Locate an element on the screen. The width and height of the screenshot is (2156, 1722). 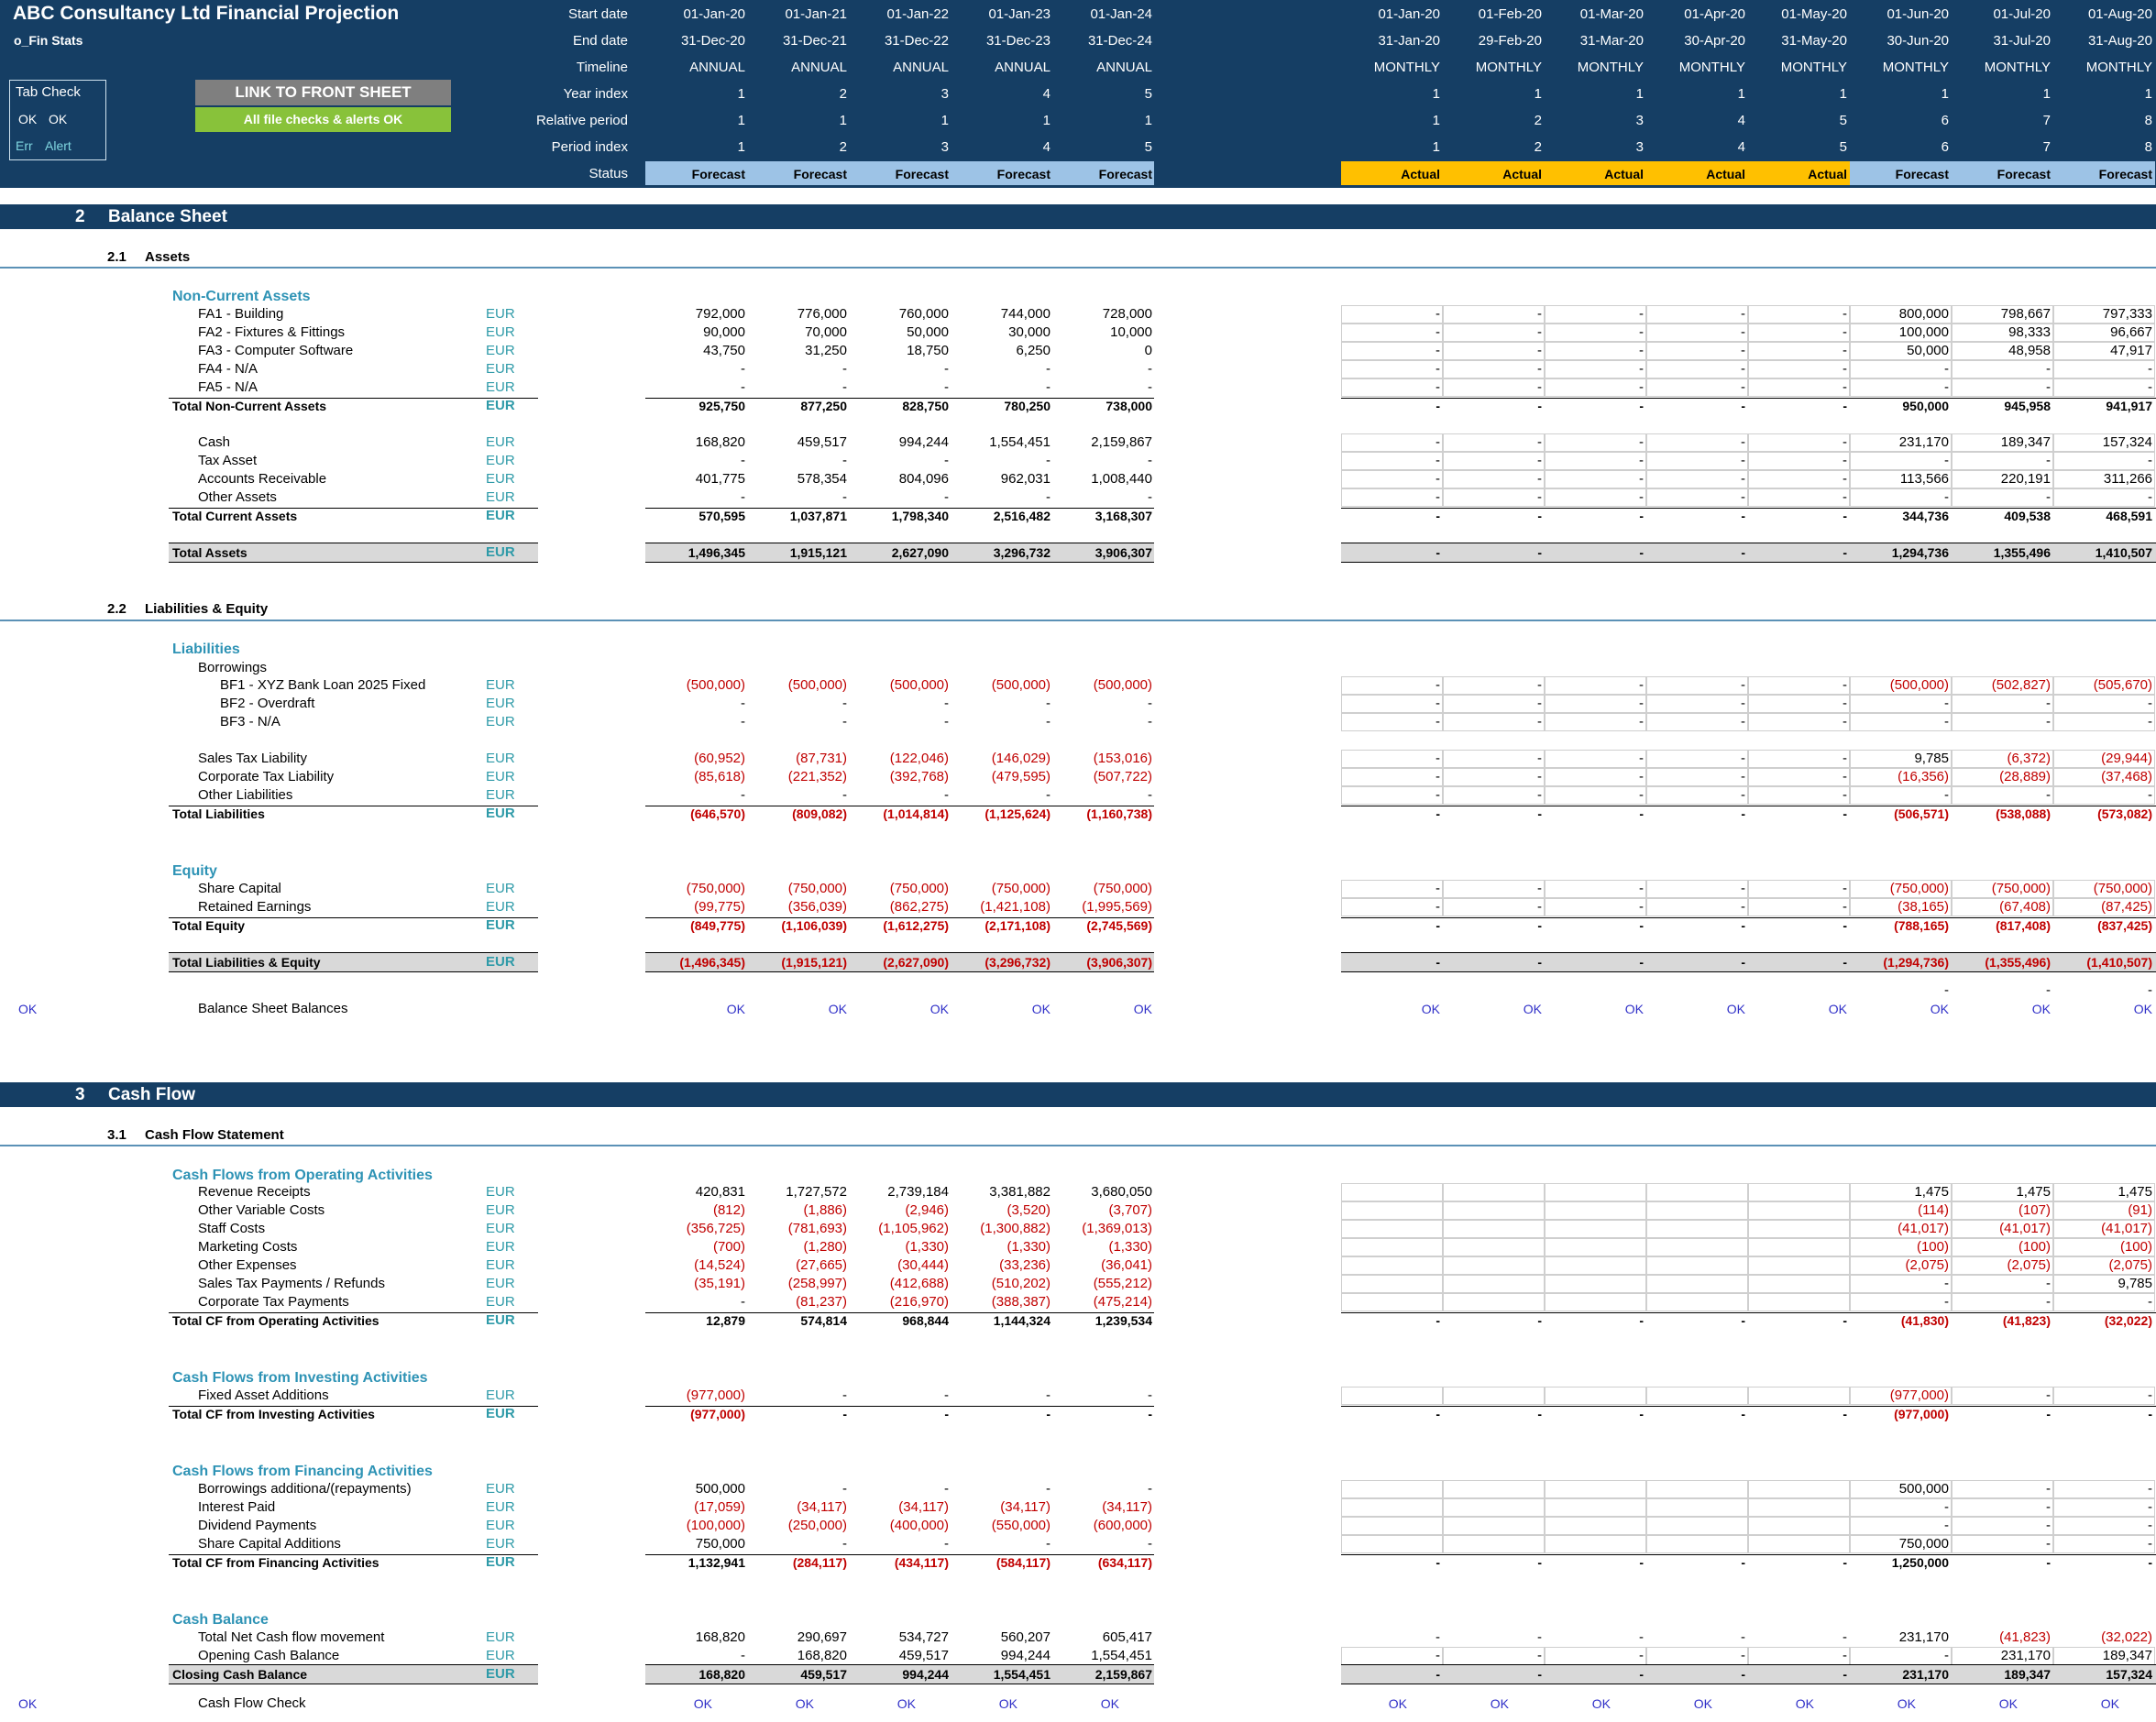
annual-value-cell: (862,275) is located at coordinates (919, 907).